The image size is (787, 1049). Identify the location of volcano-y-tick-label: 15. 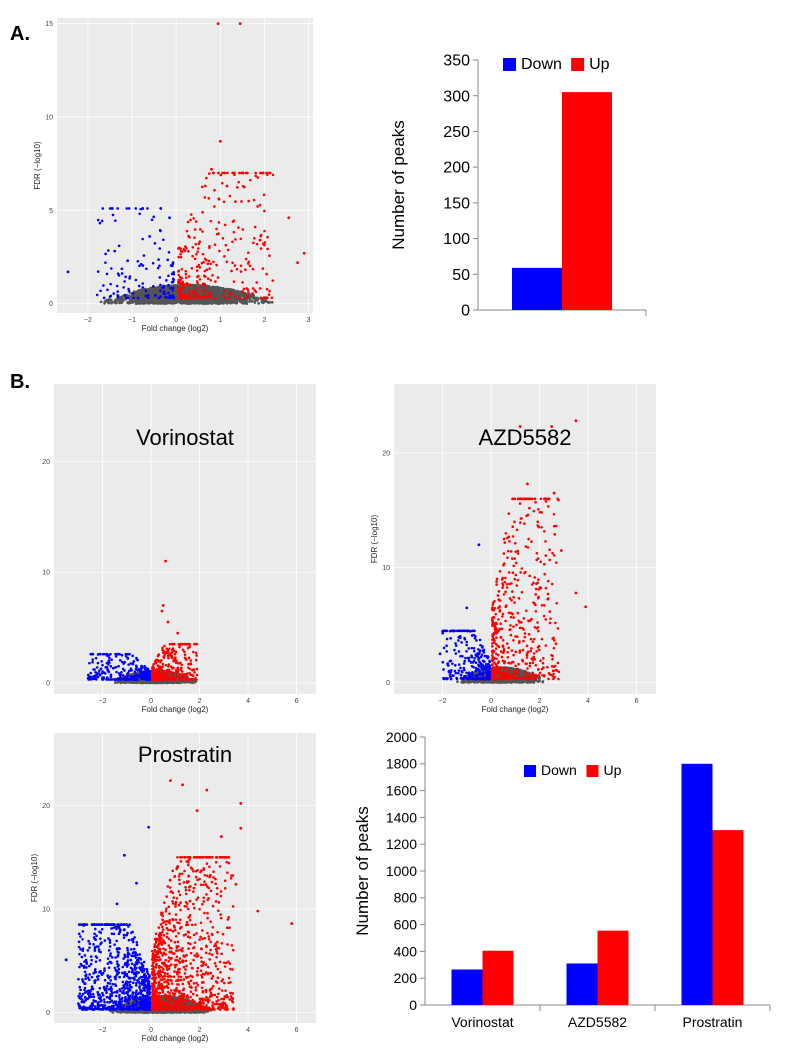
(49, 24).